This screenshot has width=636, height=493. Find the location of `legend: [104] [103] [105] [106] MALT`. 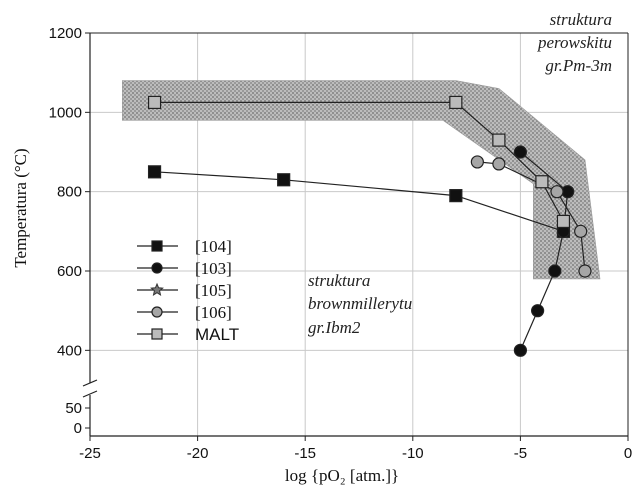

legend: [104] [103] [105] [106] MALT is located at coordinates (188, 290).